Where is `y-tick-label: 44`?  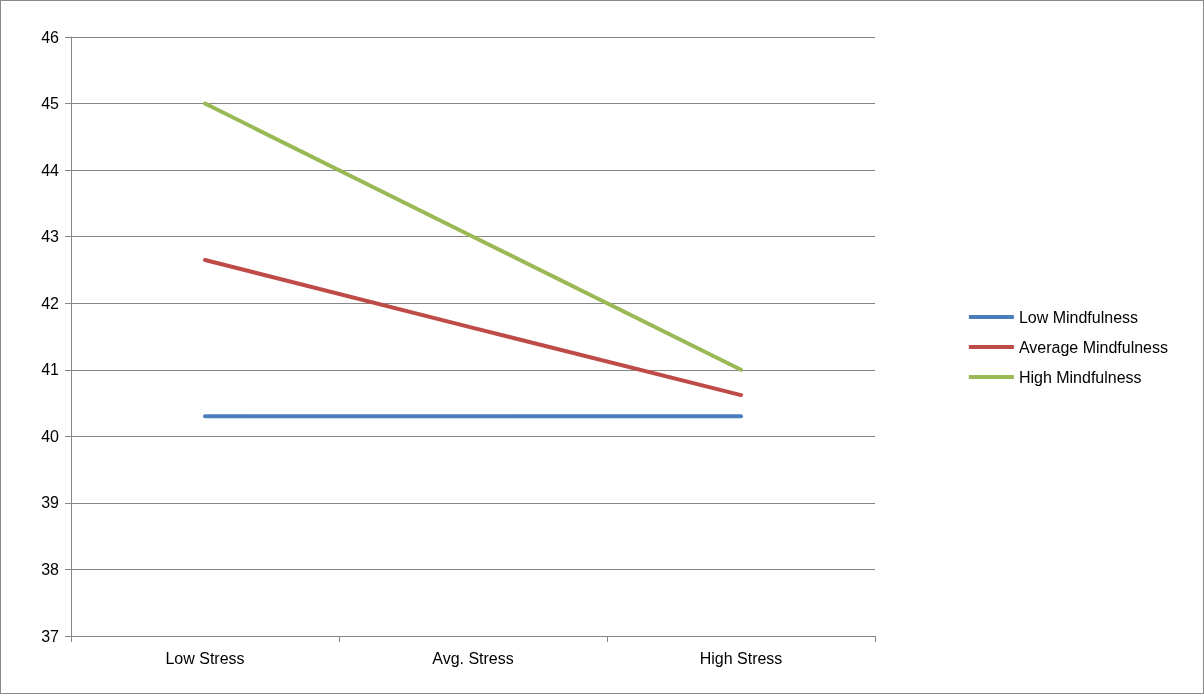
y-tick-label: 44 is located at coordinates (50, 170).